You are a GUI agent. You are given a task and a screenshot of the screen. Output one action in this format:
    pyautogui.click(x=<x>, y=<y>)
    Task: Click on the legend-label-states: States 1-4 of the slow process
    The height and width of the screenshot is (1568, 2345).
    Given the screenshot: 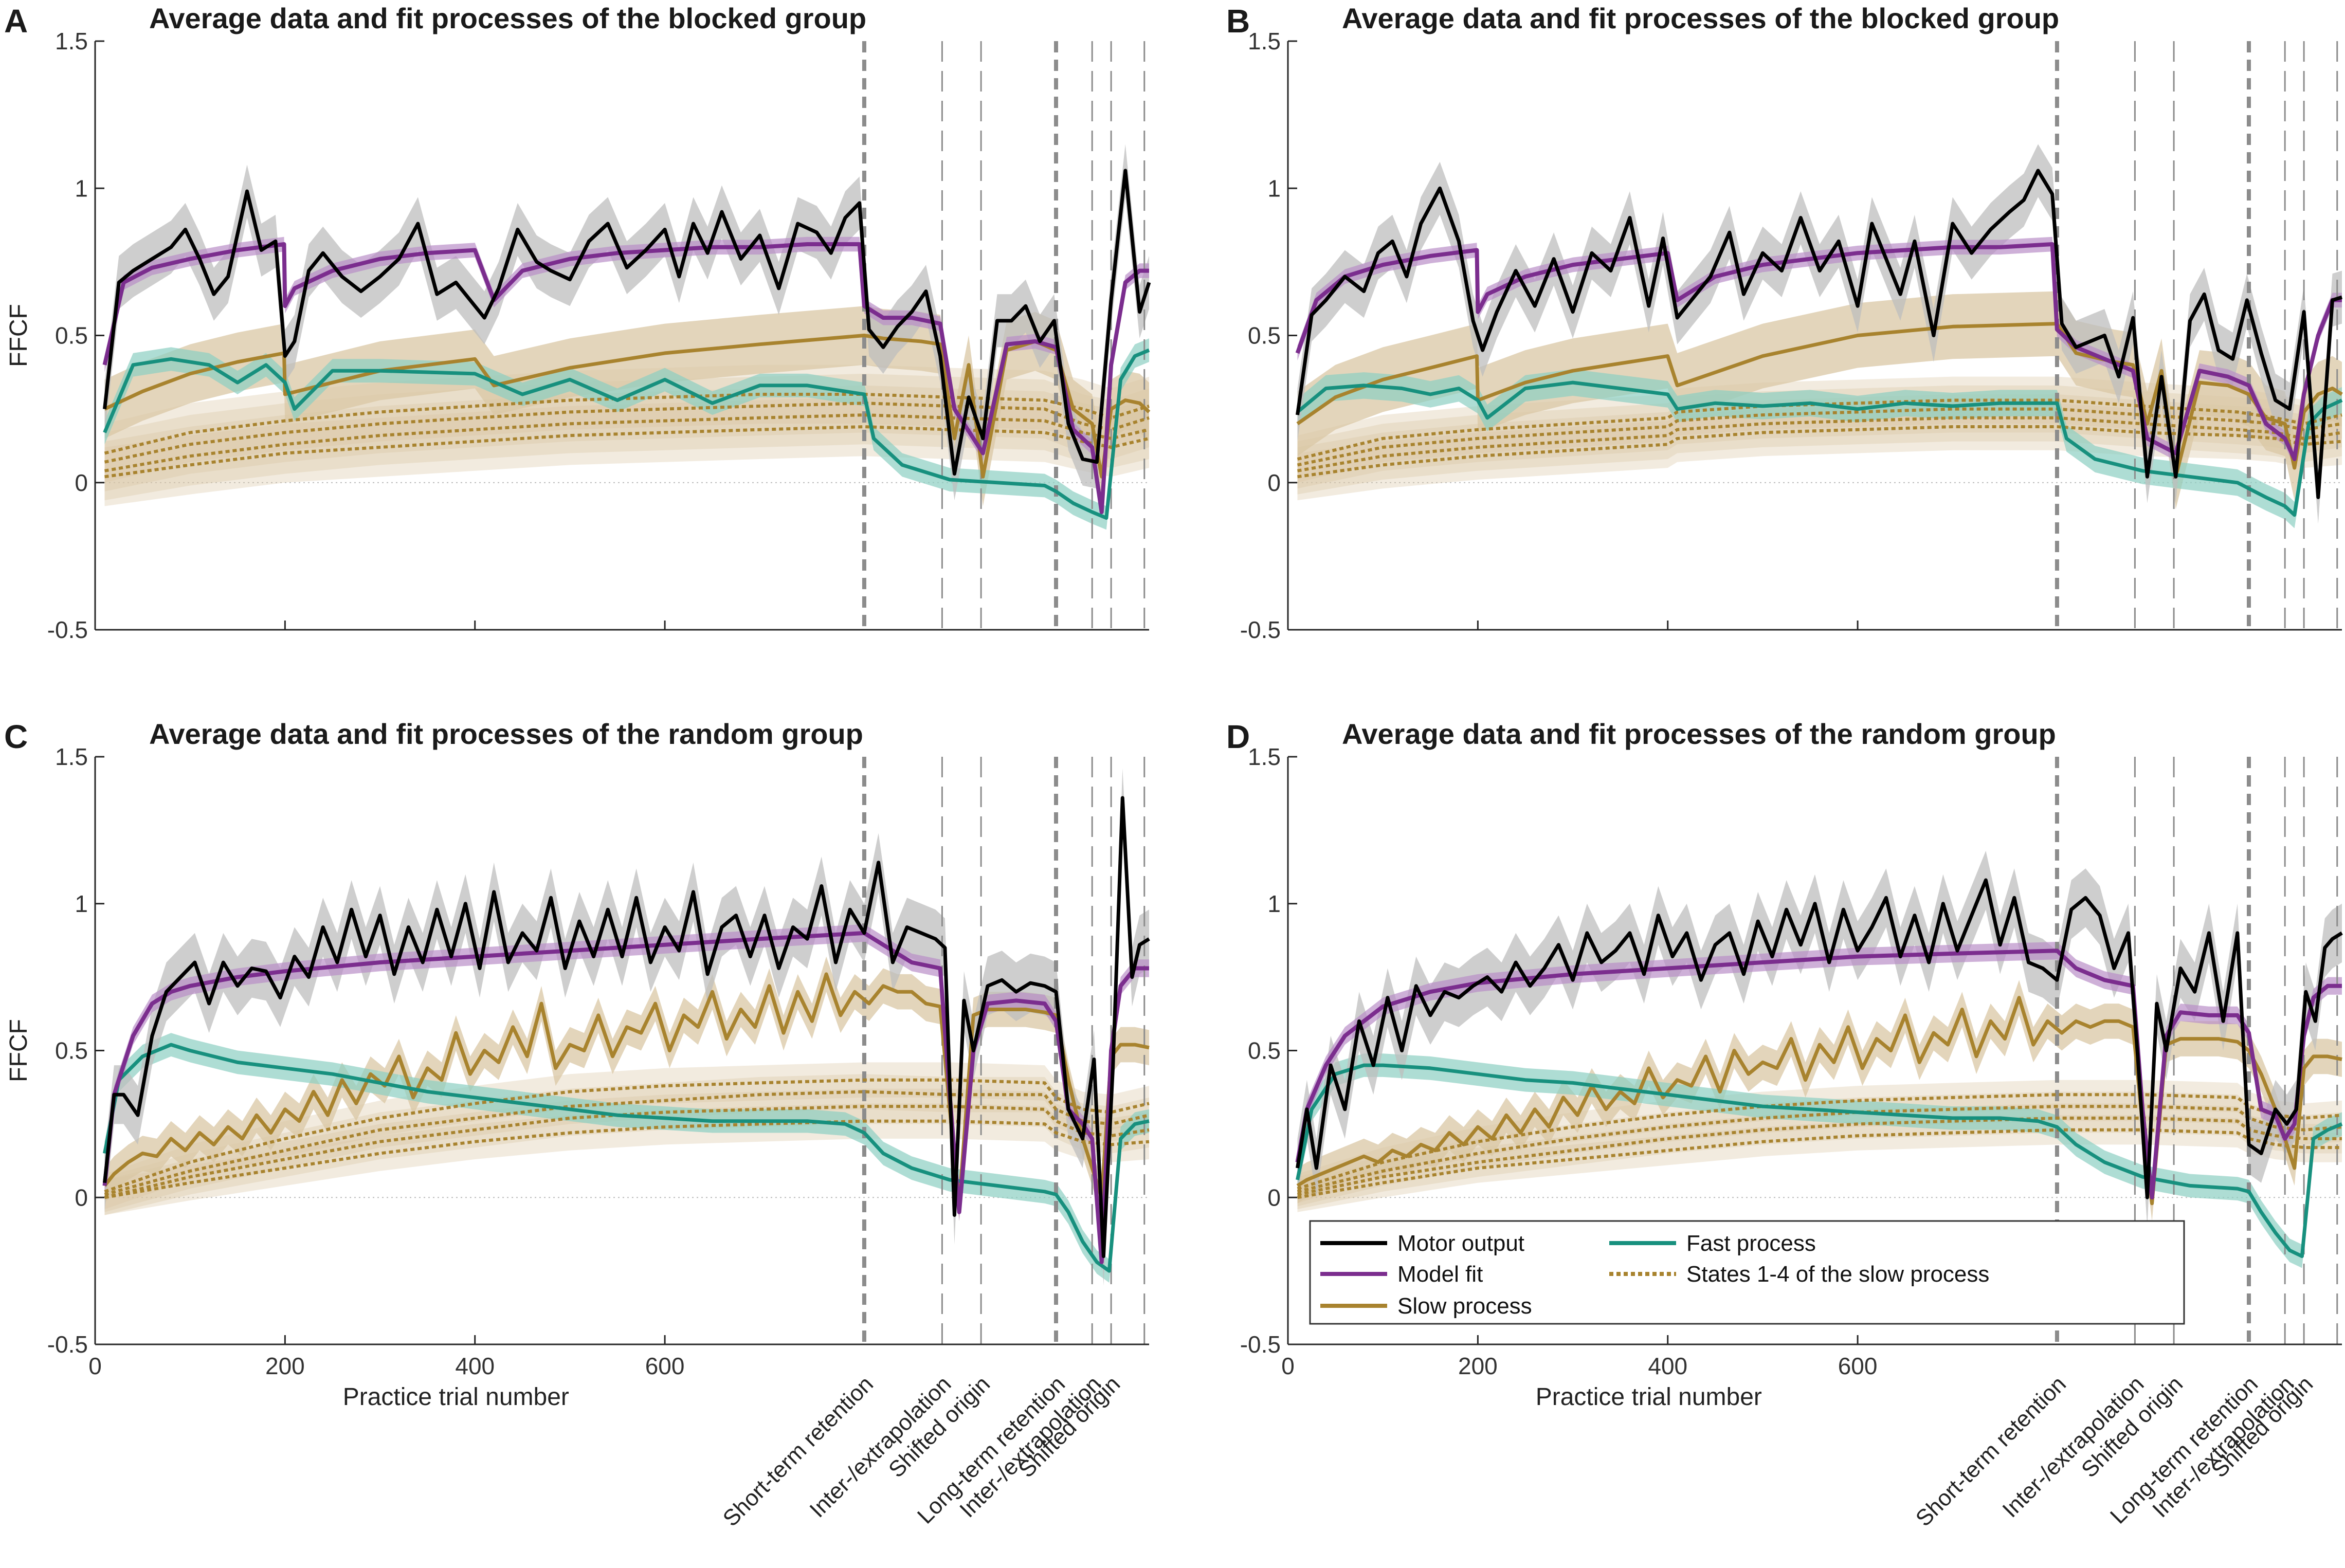 What is the action you would take?
    pyautogui.click(x=1837, y=1274)
    